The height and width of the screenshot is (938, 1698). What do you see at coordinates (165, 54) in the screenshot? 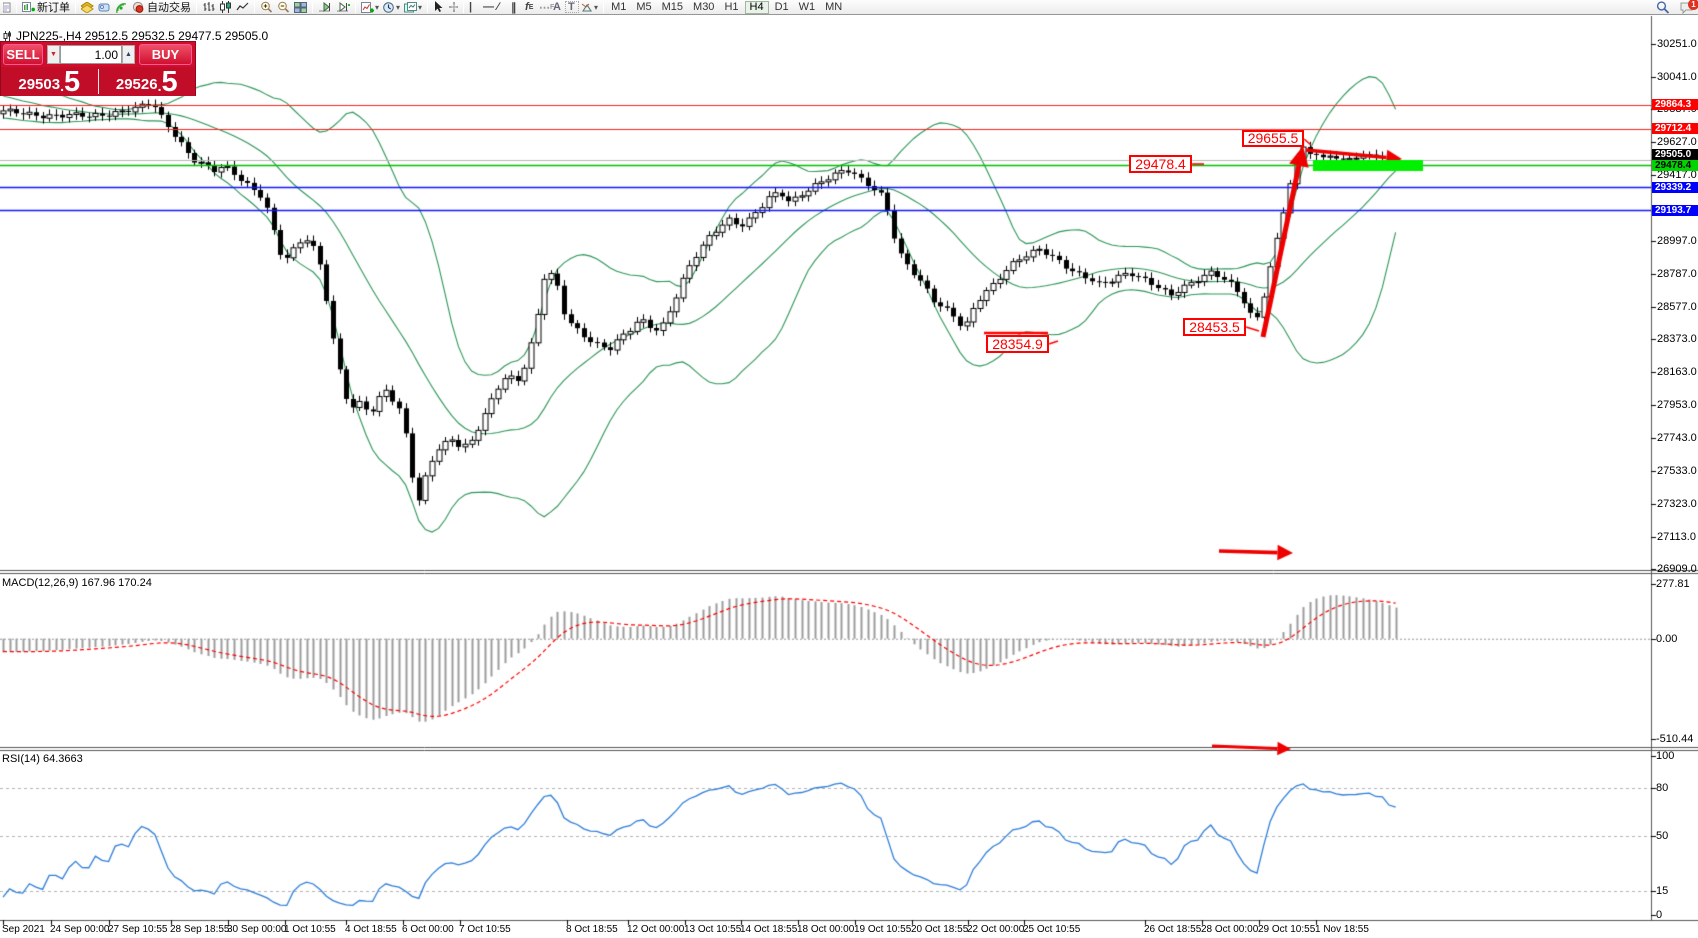
I see `buy-button: BUY` at bounding box center [165, 54].